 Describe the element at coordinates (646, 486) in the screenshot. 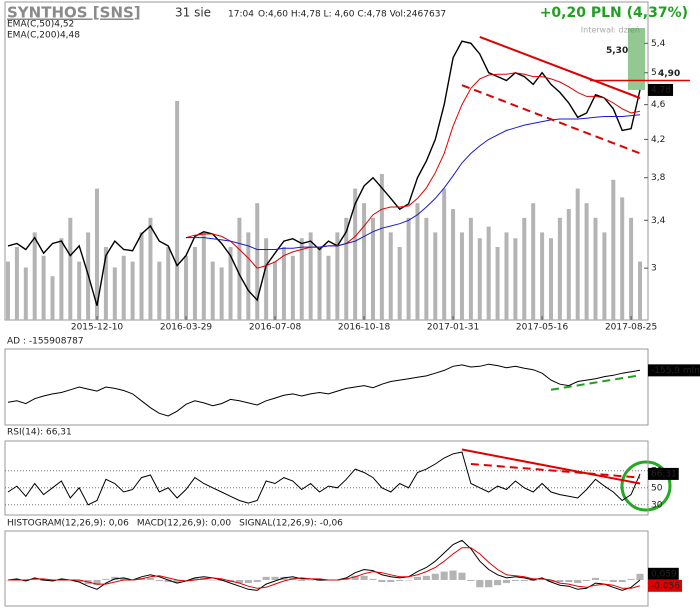

I see `highlight-circle` at that location.